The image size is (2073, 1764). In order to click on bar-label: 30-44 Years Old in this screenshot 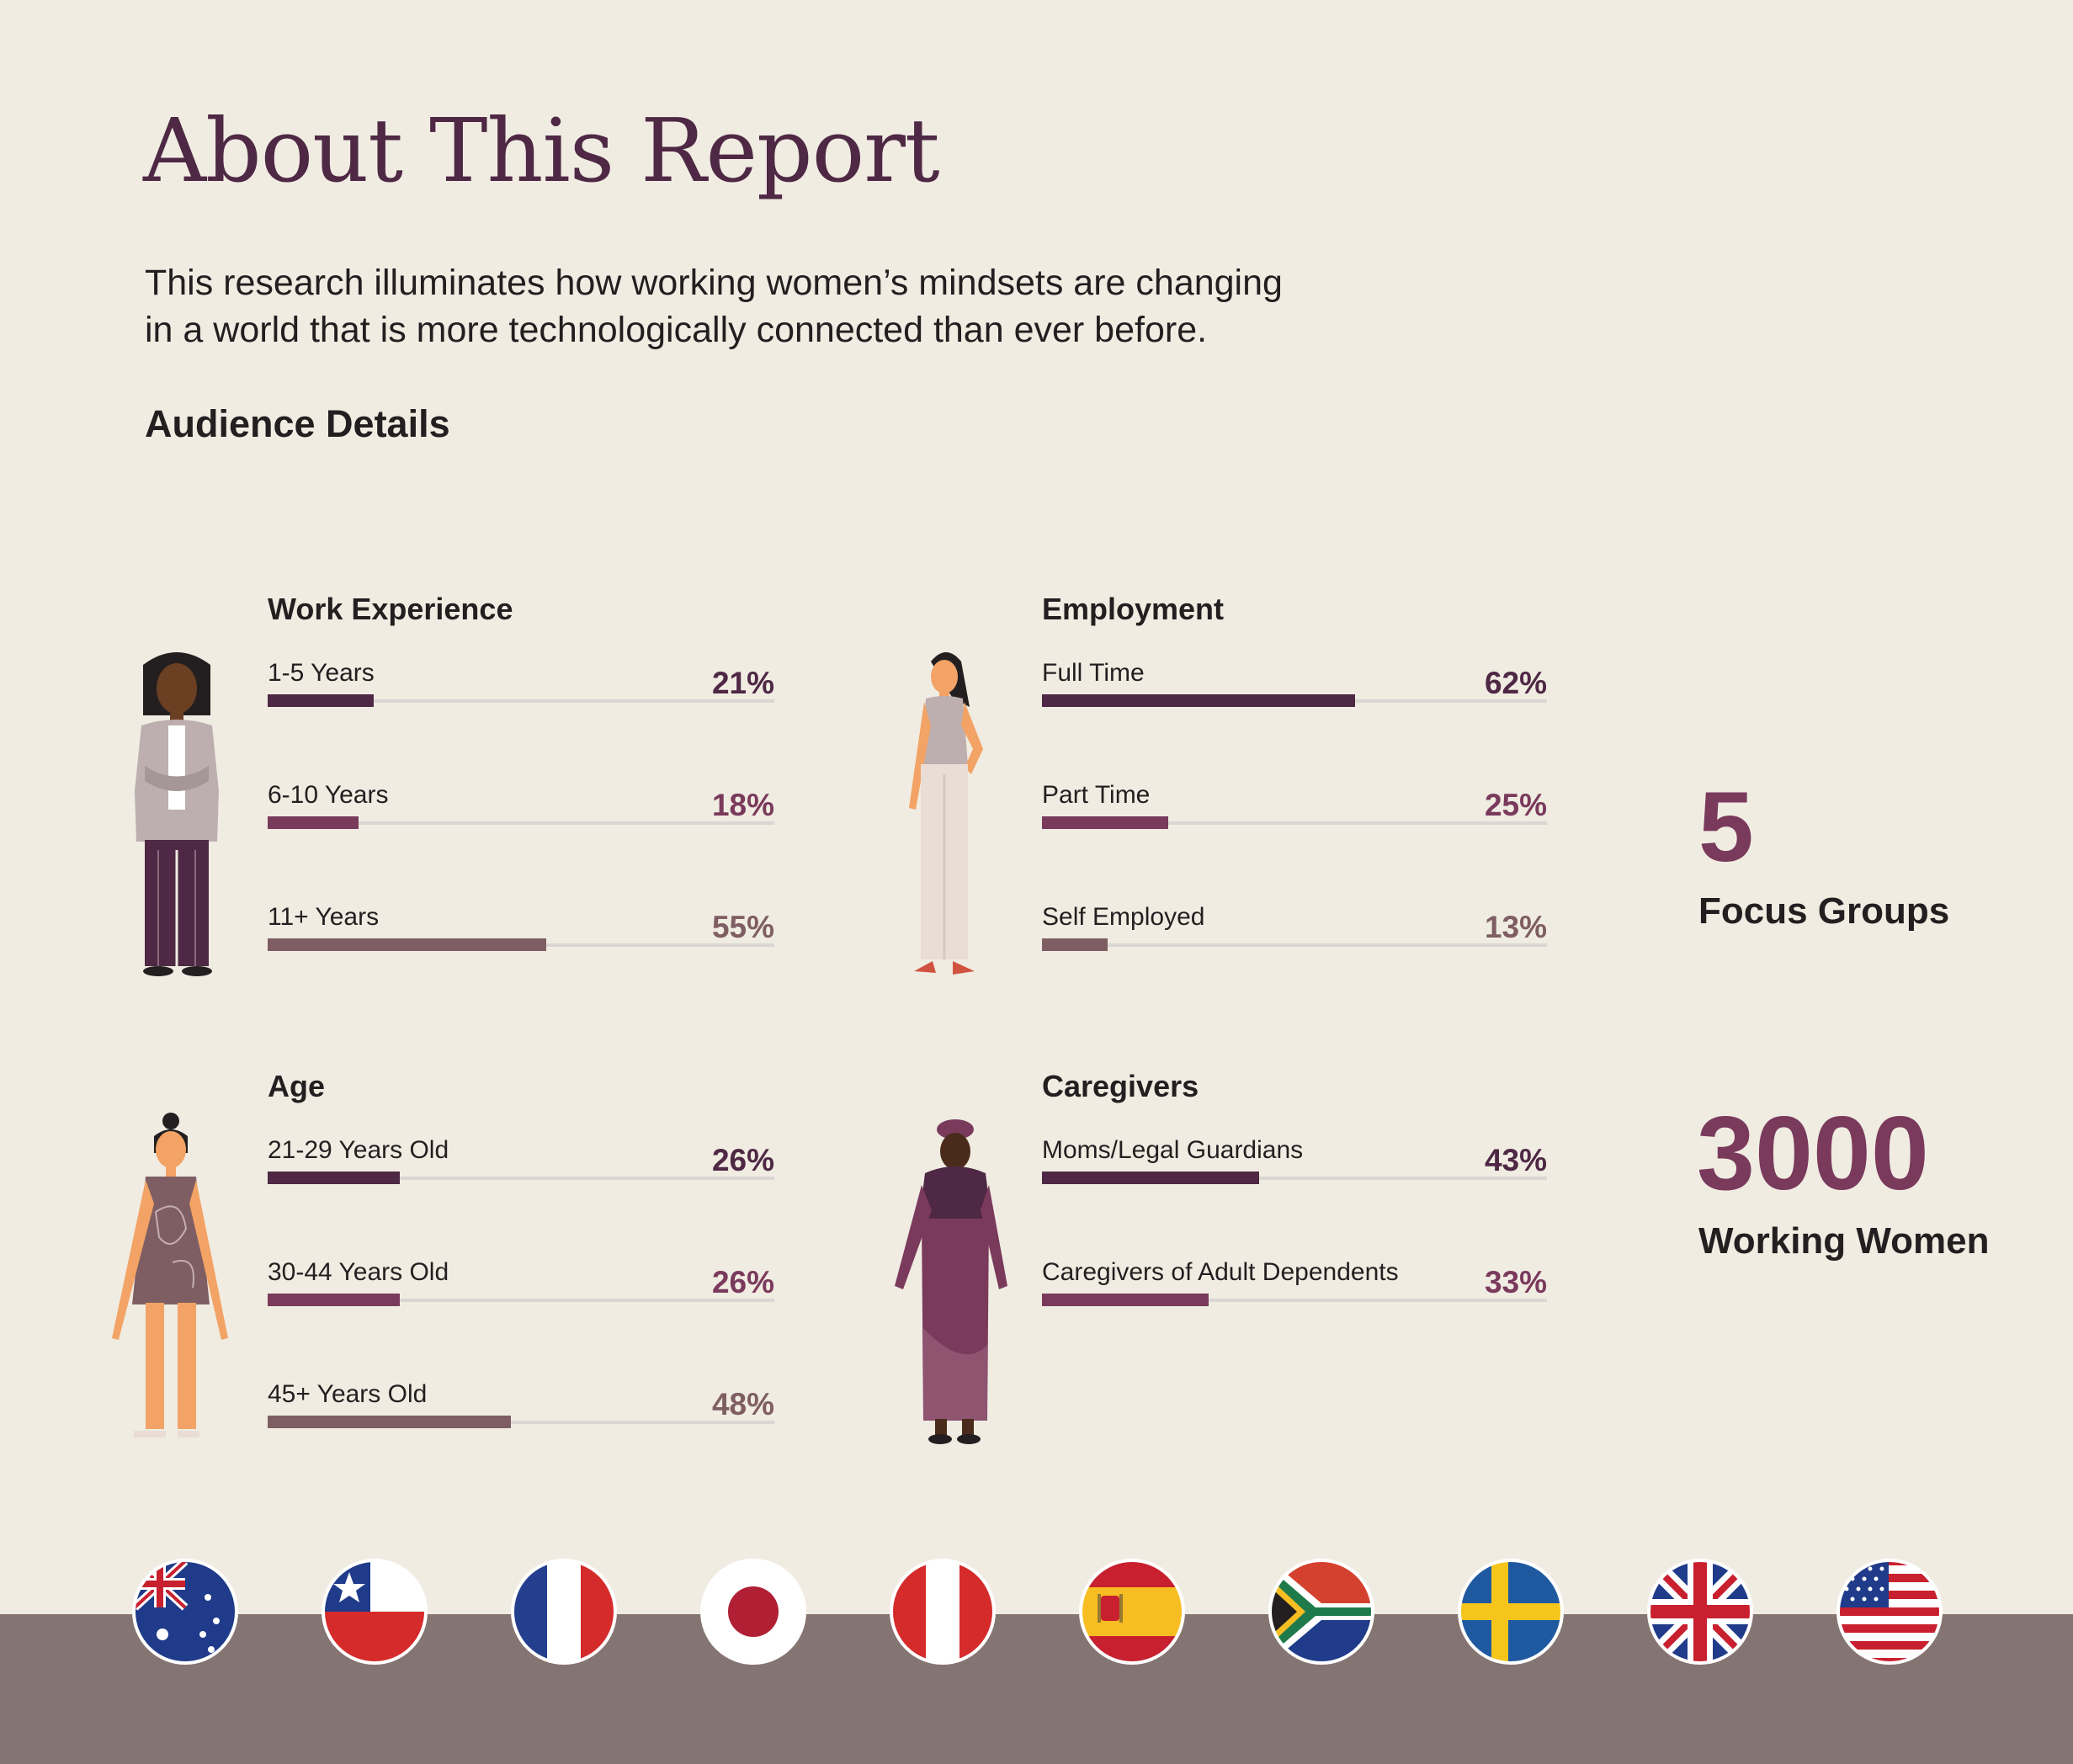, I will do `click(358, 1272)`.